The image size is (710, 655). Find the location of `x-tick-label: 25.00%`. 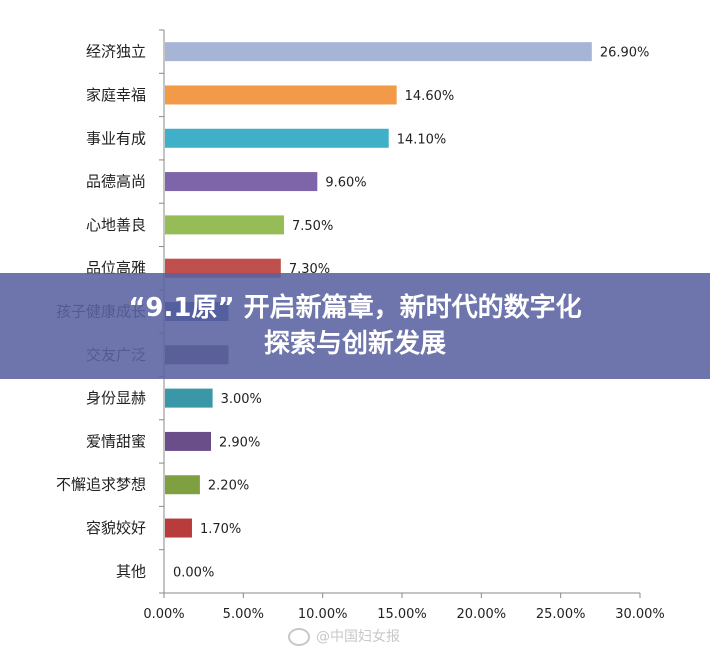

x-tick-label: 25.00% is located at coordinates (561, 614).